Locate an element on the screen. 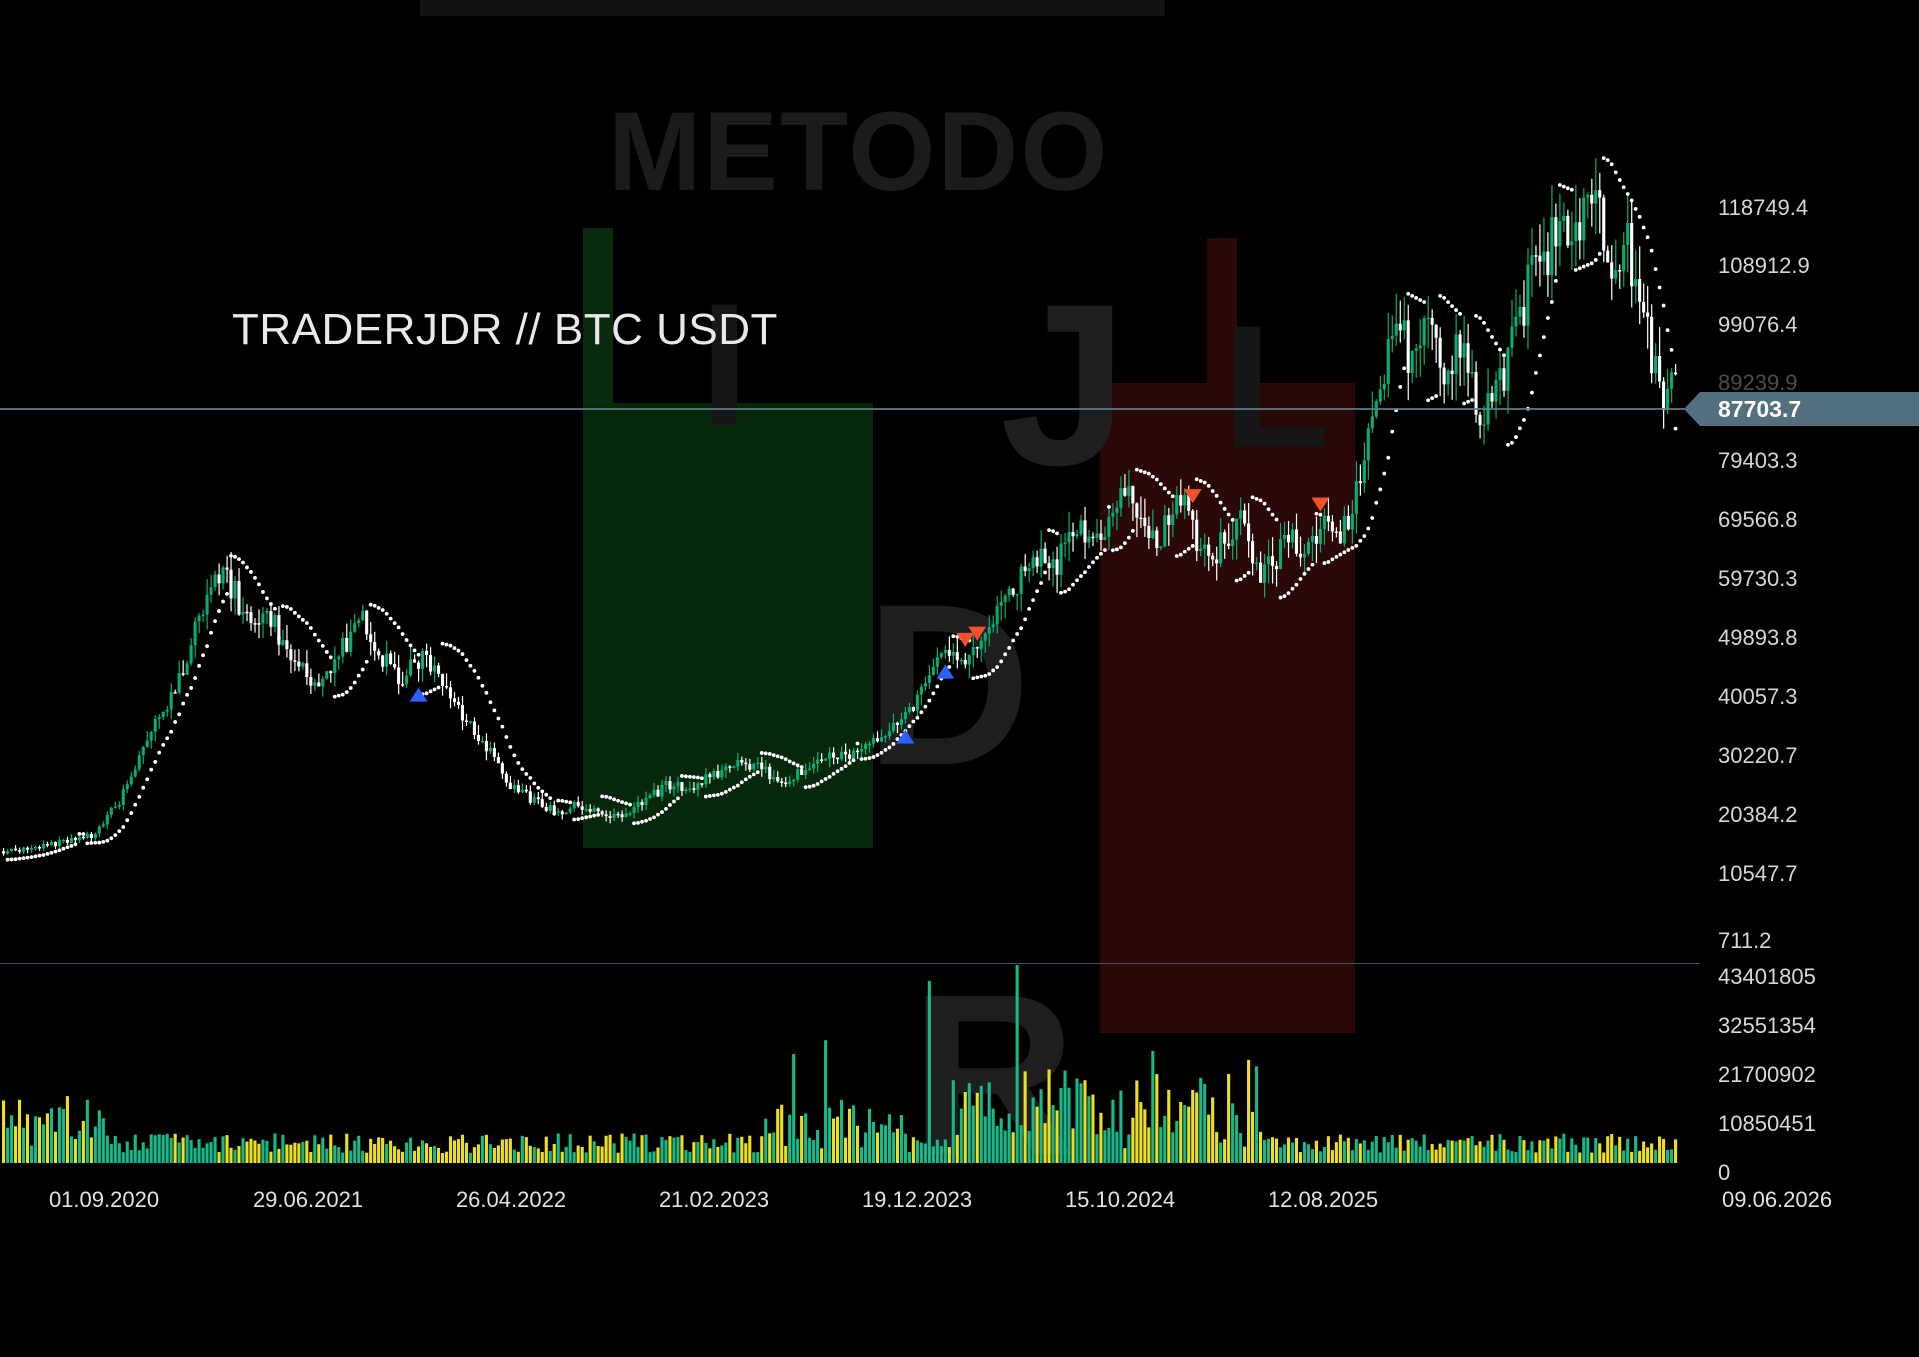  letter-watermark-i: I is located at coordinates (724, 365).